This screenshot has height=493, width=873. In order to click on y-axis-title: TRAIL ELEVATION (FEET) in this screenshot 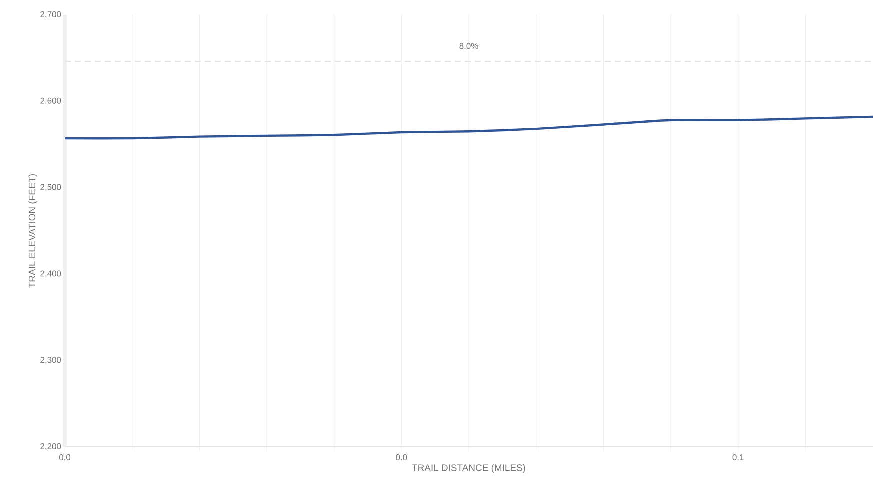, I will do `click(33, 231)`.